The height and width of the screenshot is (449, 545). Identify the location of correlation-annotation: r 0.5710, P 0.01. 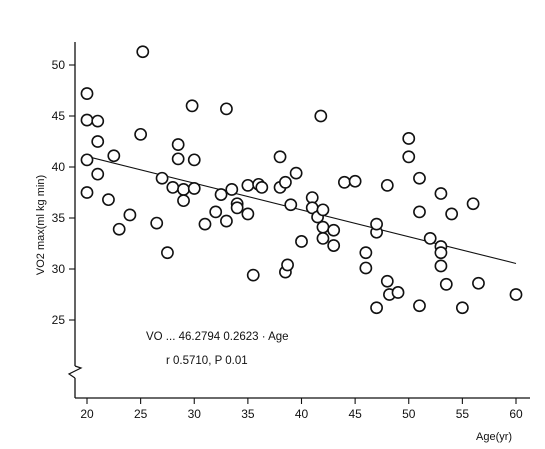
(207, 361).